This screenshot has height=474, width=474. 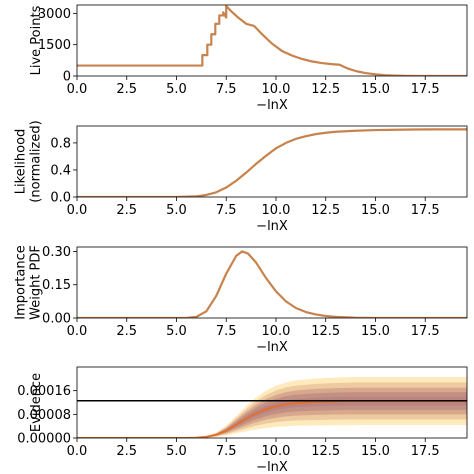 What do you see at coordinates (44, 391) in the screenshot?
I see `y-tick-label: 0.00016` at bounding box center [44, 391].